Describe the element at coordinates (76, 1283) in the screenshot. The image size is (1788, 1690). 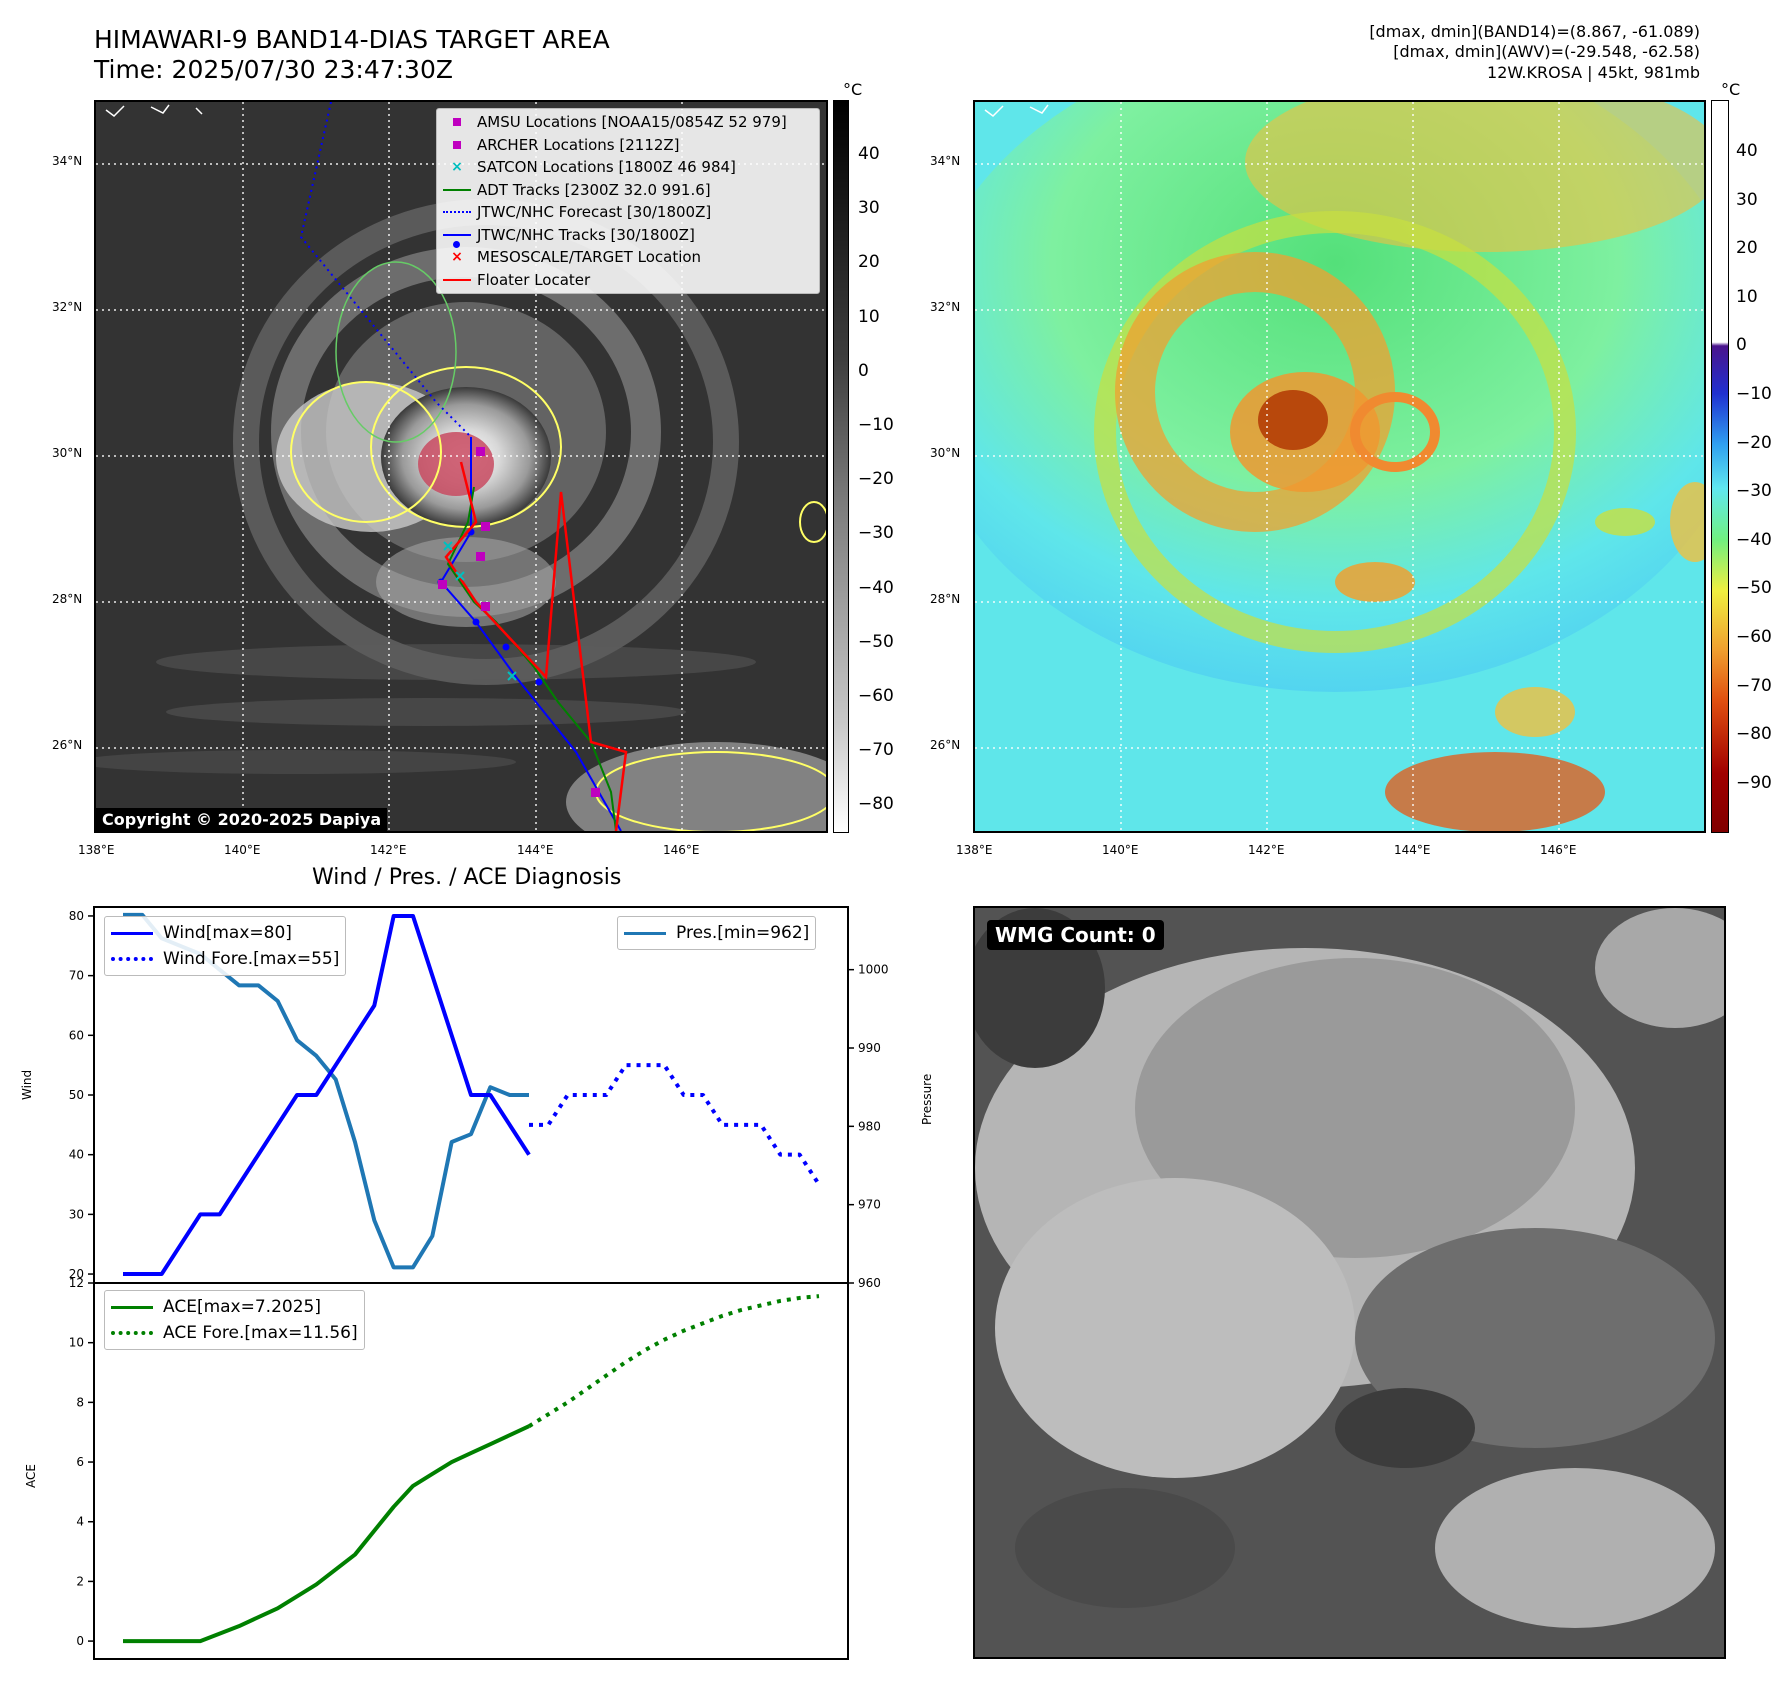
I see `y-tick-label: 12` at that location.